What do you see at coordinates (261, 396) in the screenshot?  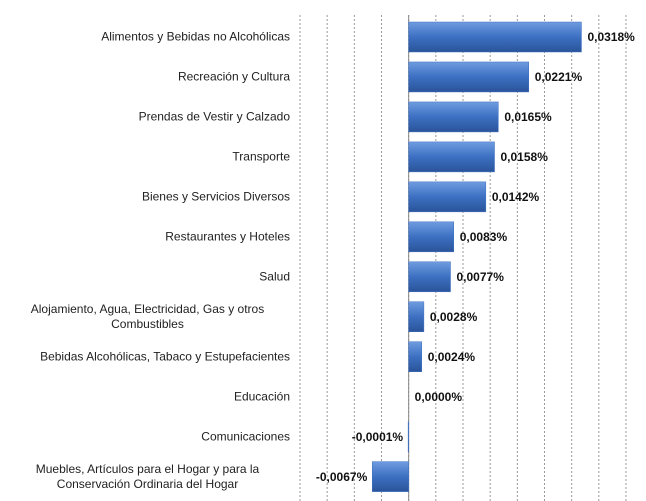 I see `category-label: Educación` at bounding box center [261, 396].